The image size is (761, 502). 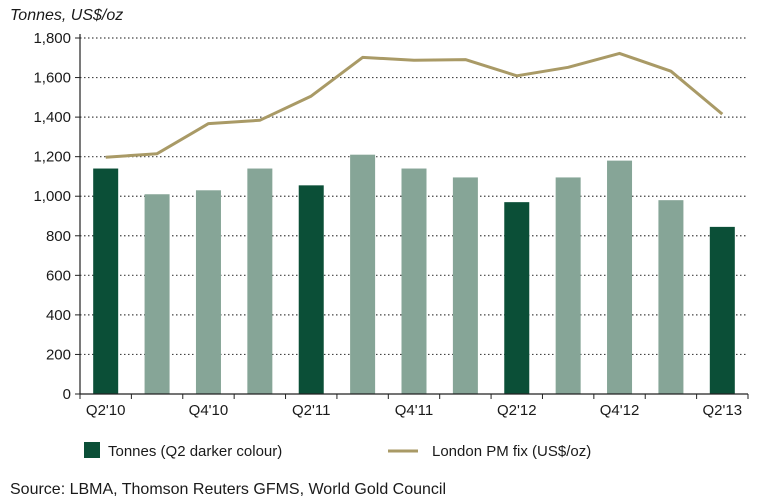 What do you see at coordinates (58, 275) in the screenshot?
I see `y-tick-label: 600` at bounding box center [58, 275].